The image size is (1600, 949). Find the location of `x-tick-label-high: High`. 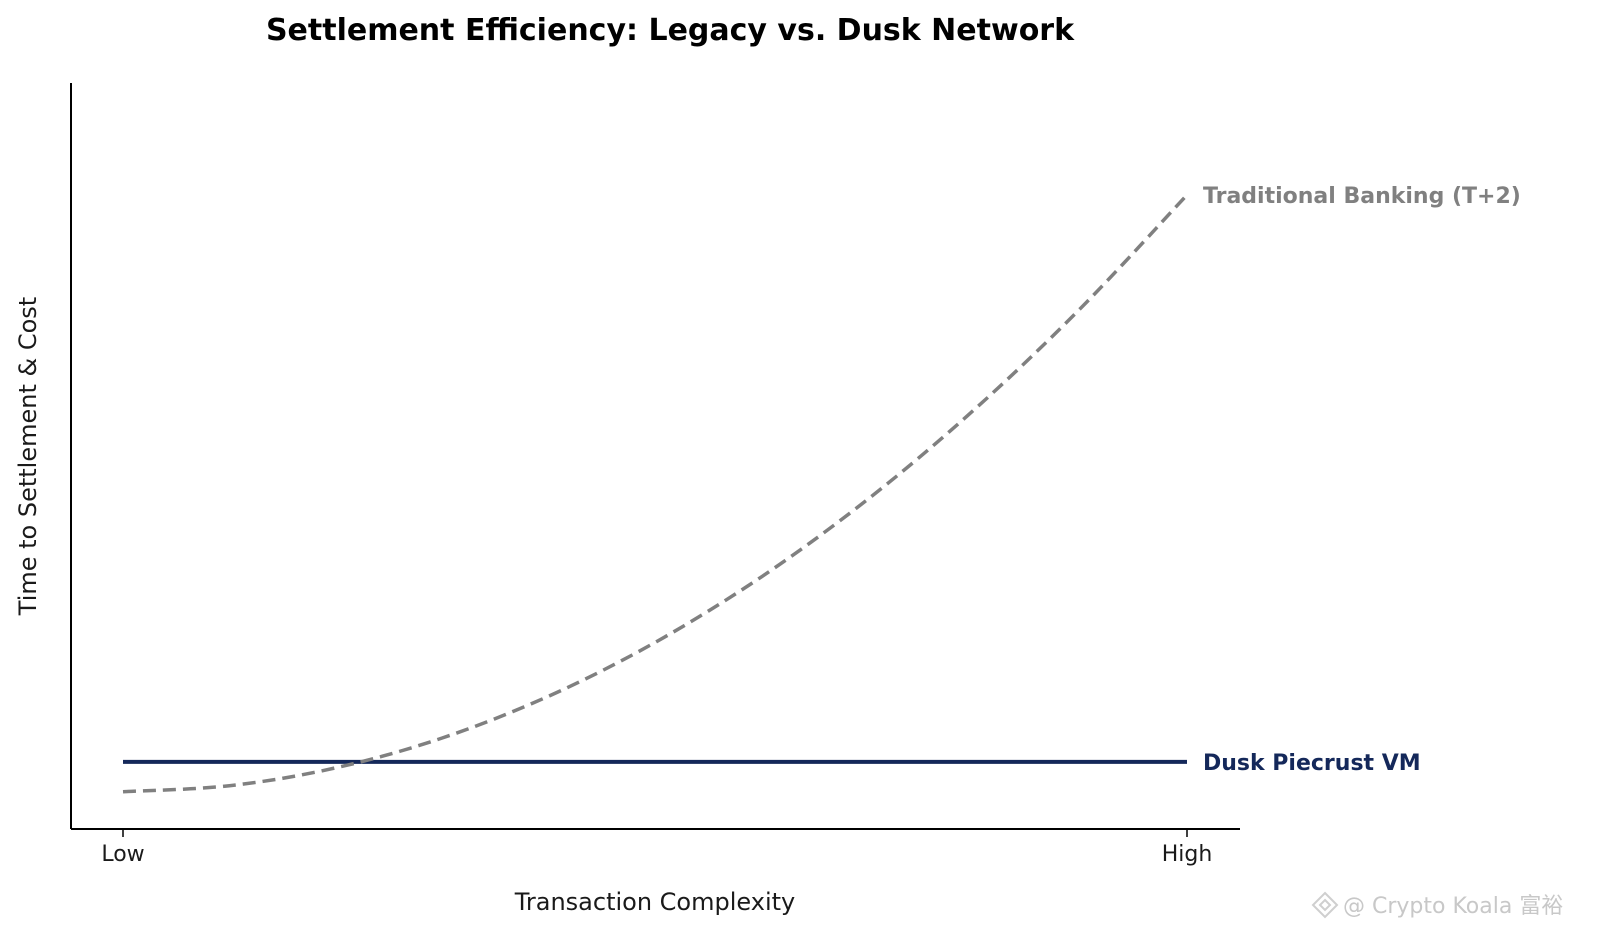

x-tick-label-high: High is located at coordinates (1187, 854).